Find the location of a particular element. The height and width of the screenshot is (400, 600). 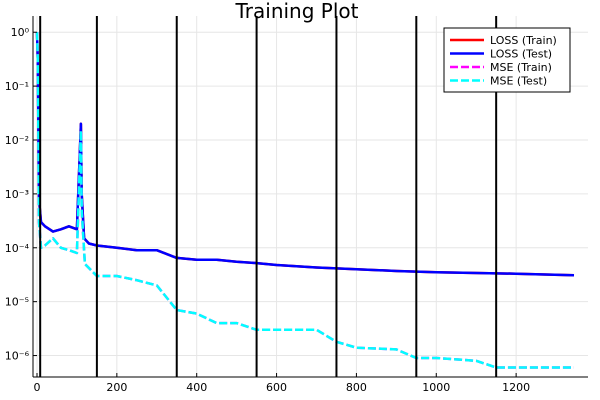

legend-label: LOSS (Train) is located at coordinates (523, 40).